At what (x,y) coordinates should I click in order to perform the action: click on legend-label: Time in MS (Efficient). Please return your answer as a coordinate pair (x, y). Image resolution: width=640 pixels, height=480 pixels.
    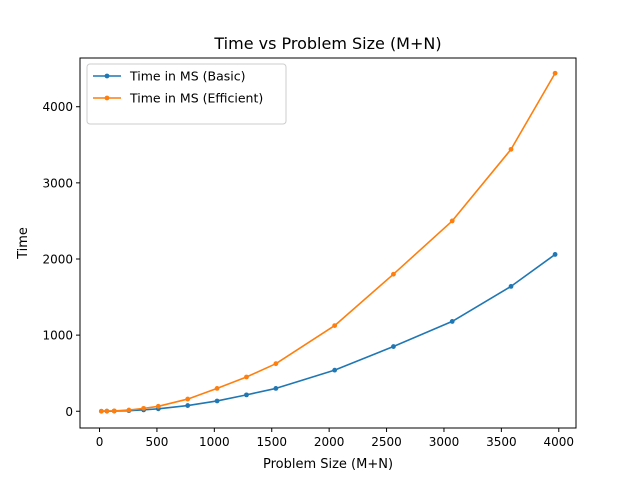
    Looking at the image, I should click on (196, 98).